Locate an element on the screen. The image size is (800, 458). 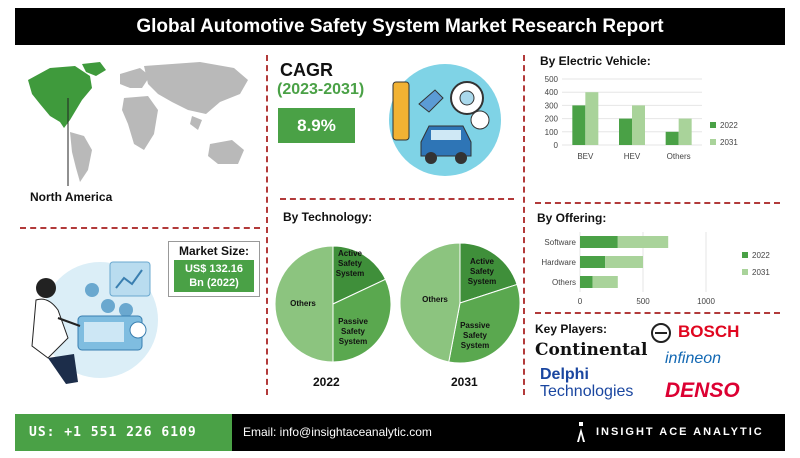
ev-bar-chart: 0 100 200 300 400 500 BEV HEV Others 2022 2031 is located at coordinates (642, 118).